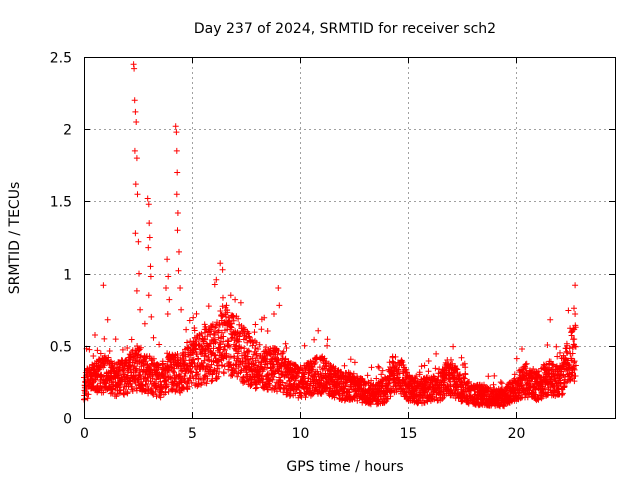 This screenshot has height=480, width=640. Describe the element at coordinates (344, 467) in the screenshot. I see `x-axis-label: GPS time / hours` at that location.